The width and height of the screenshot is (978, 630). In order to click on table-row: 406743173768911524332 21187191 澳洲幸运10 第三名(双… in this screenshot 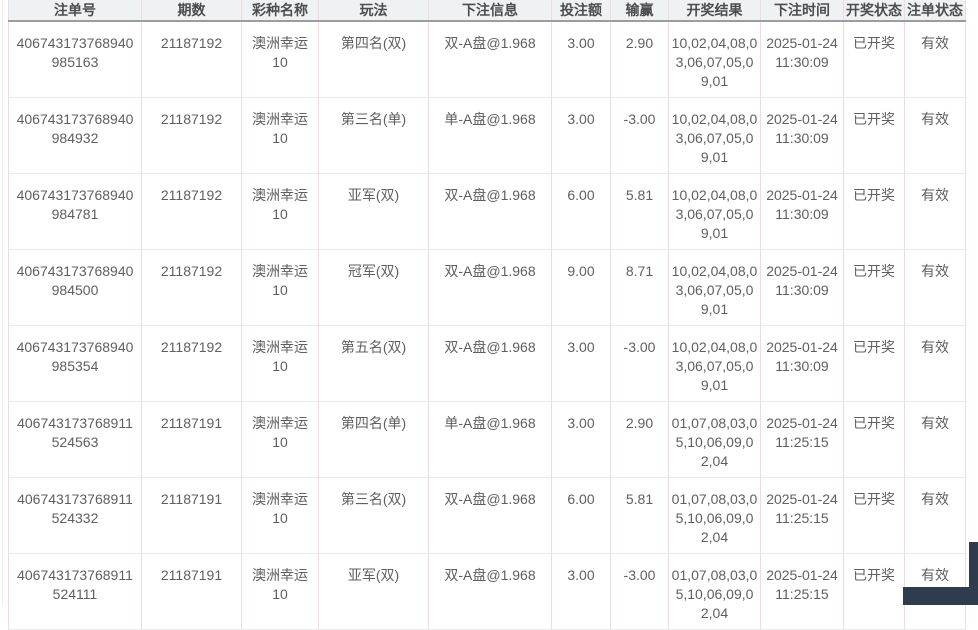, I will do `click(487, 515)`.